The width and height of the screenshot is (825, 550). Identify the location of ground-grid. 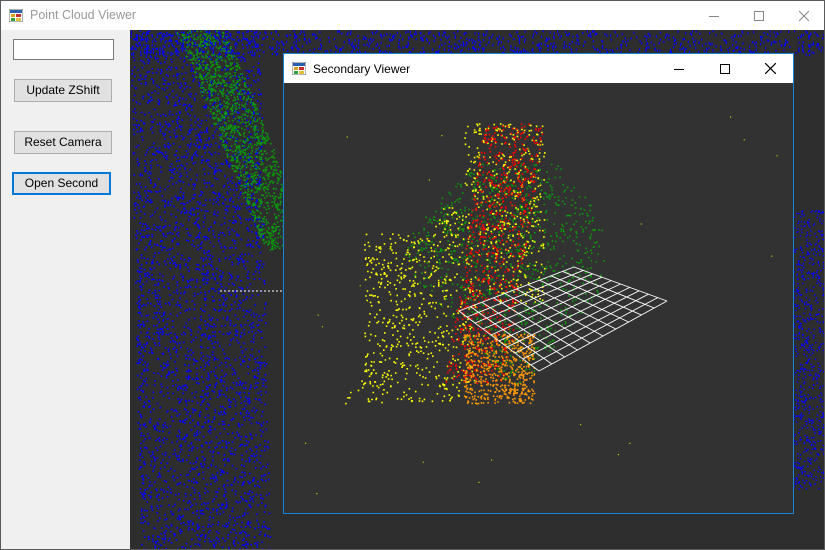
(563, 319).